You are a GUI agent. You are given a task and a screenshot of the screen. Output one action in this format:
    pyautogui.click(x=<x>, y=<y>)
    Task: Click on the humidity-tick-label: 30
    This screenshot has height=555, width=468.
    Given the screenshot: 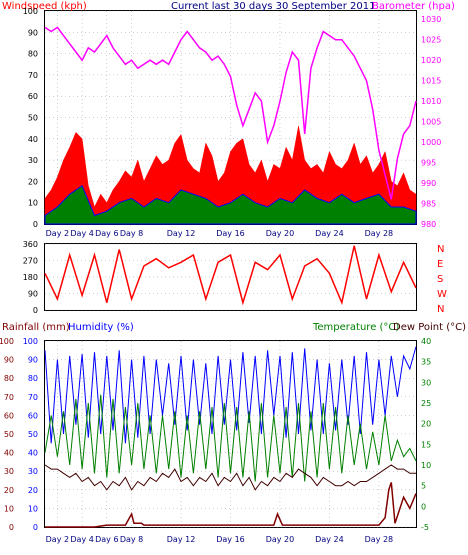 What is the action you would take?
    pyautogui.click(x=33, y=471)
    